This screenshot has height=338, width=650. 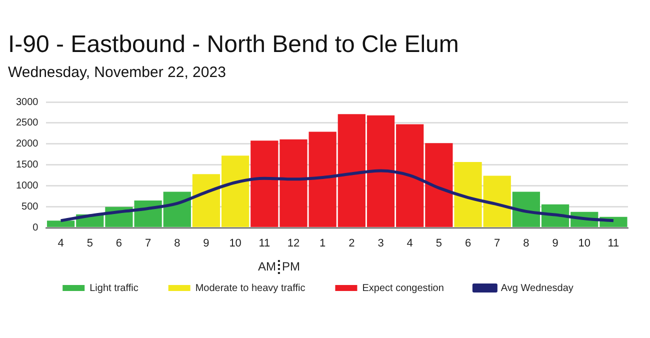 I want to click on y-tick-label: 3000, so click(x=27, y=102).